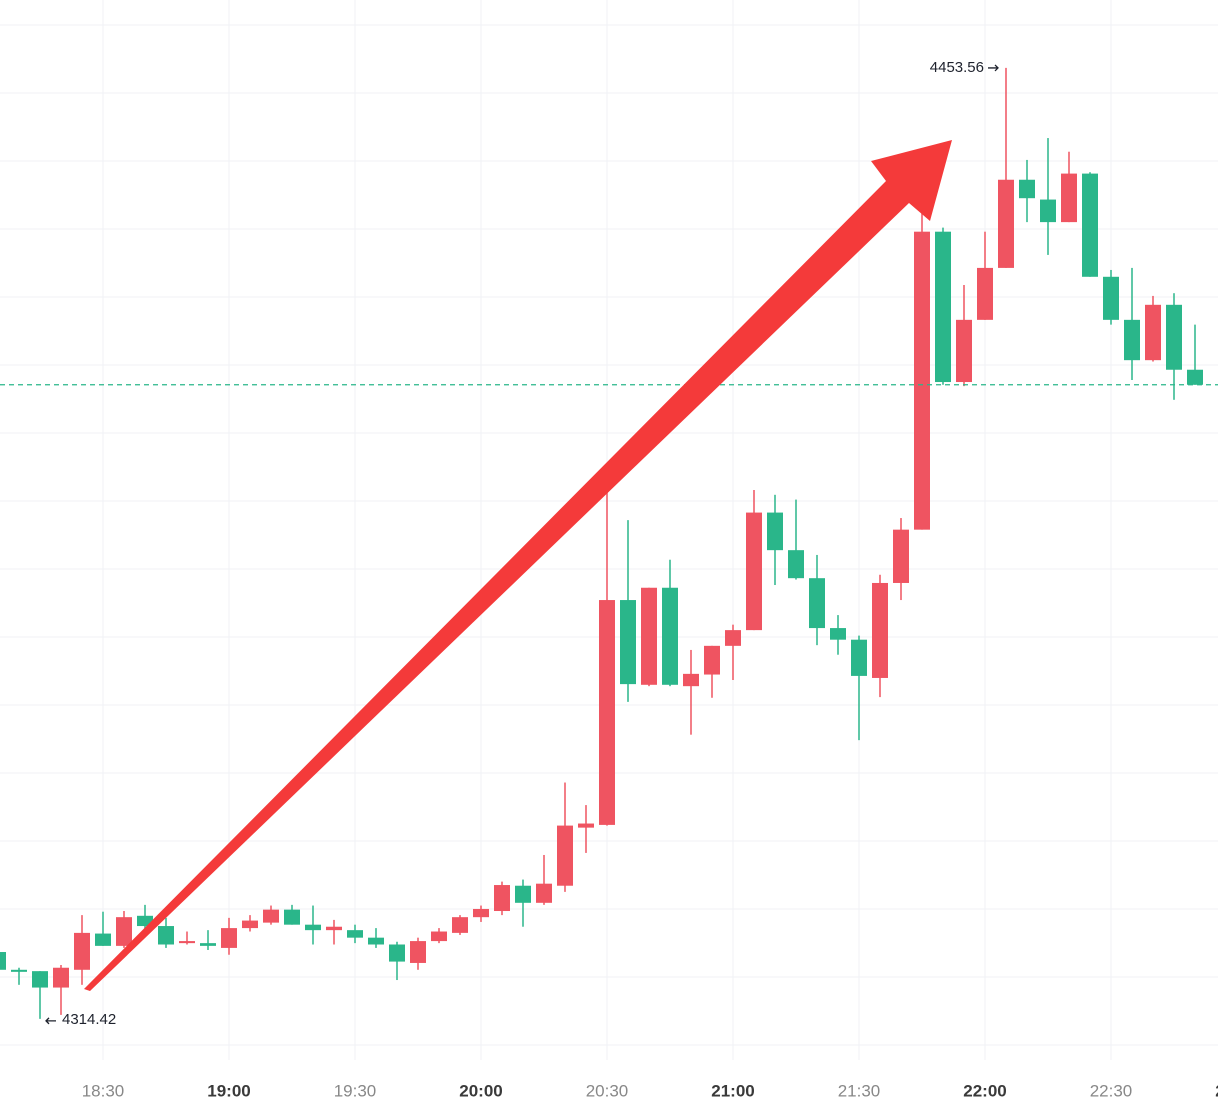 The width and height of the screenshot is (1218, 1119). Describe the element at coordinates (50, 1021) in the screenshot. I see `low-arrow` at that location.